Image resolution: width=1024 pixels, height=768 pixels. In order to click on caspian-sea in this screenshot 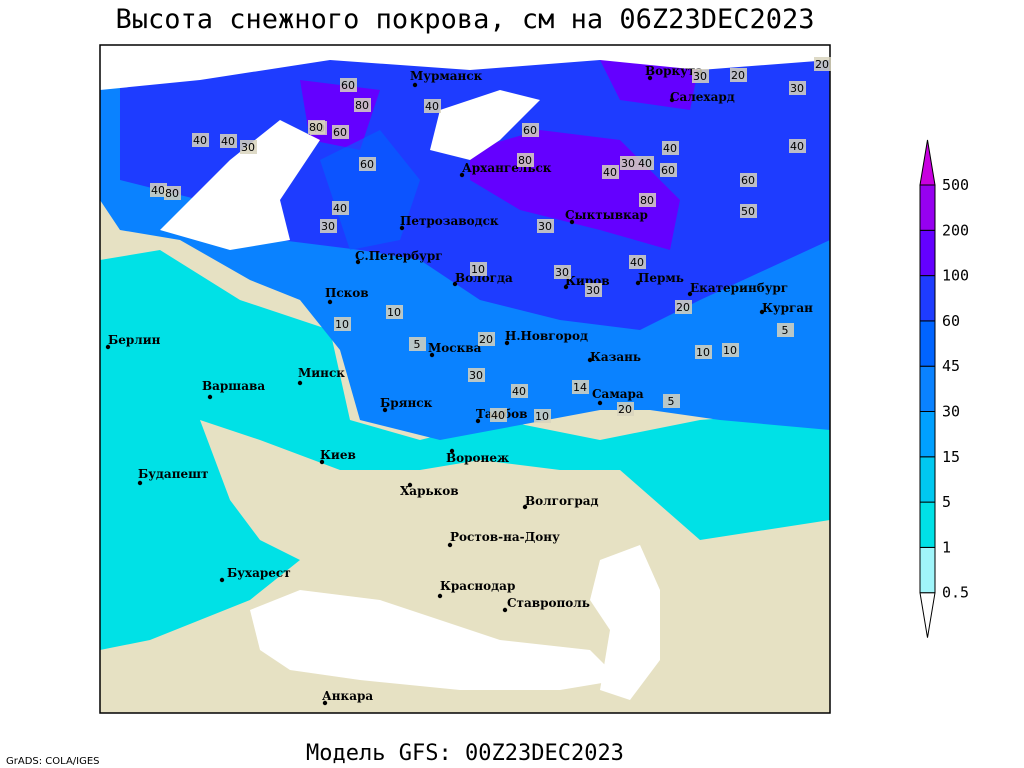, I will do `click(625, 622)`.